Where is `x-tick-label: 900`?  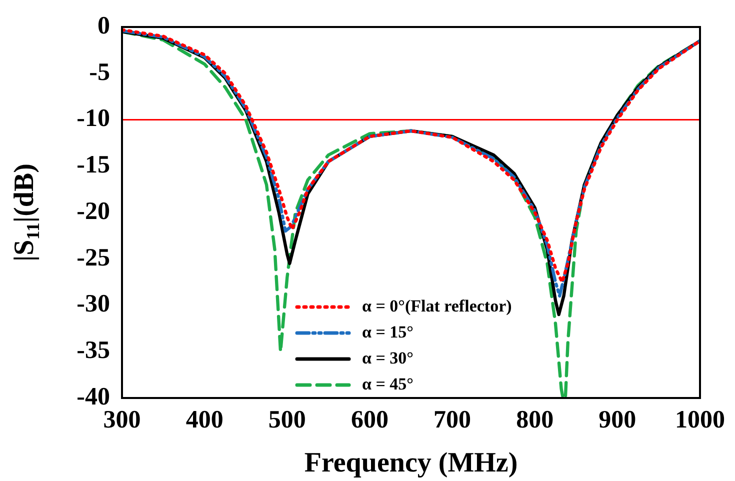 x-tick-label: 900 is located at coordinates (617, 420).